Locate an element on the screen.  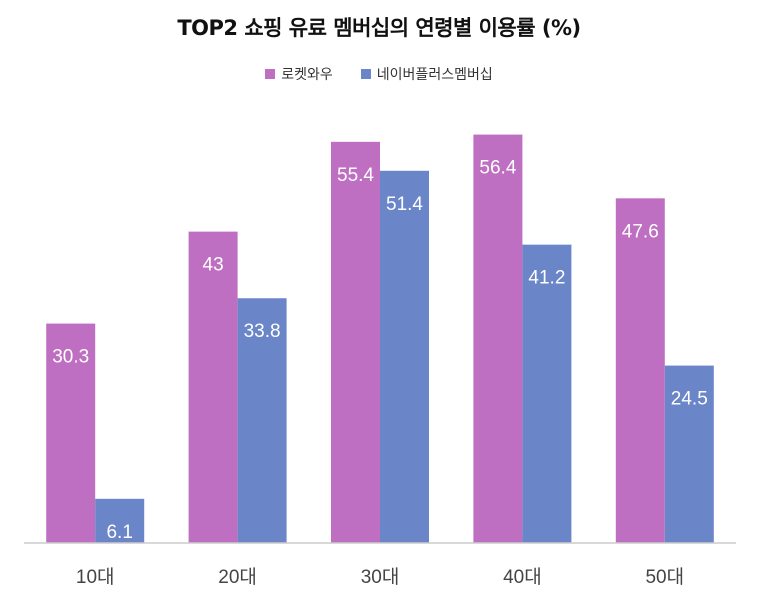
data-label-naver-plus-3: 51.4 is located at coordinates (404, 204).